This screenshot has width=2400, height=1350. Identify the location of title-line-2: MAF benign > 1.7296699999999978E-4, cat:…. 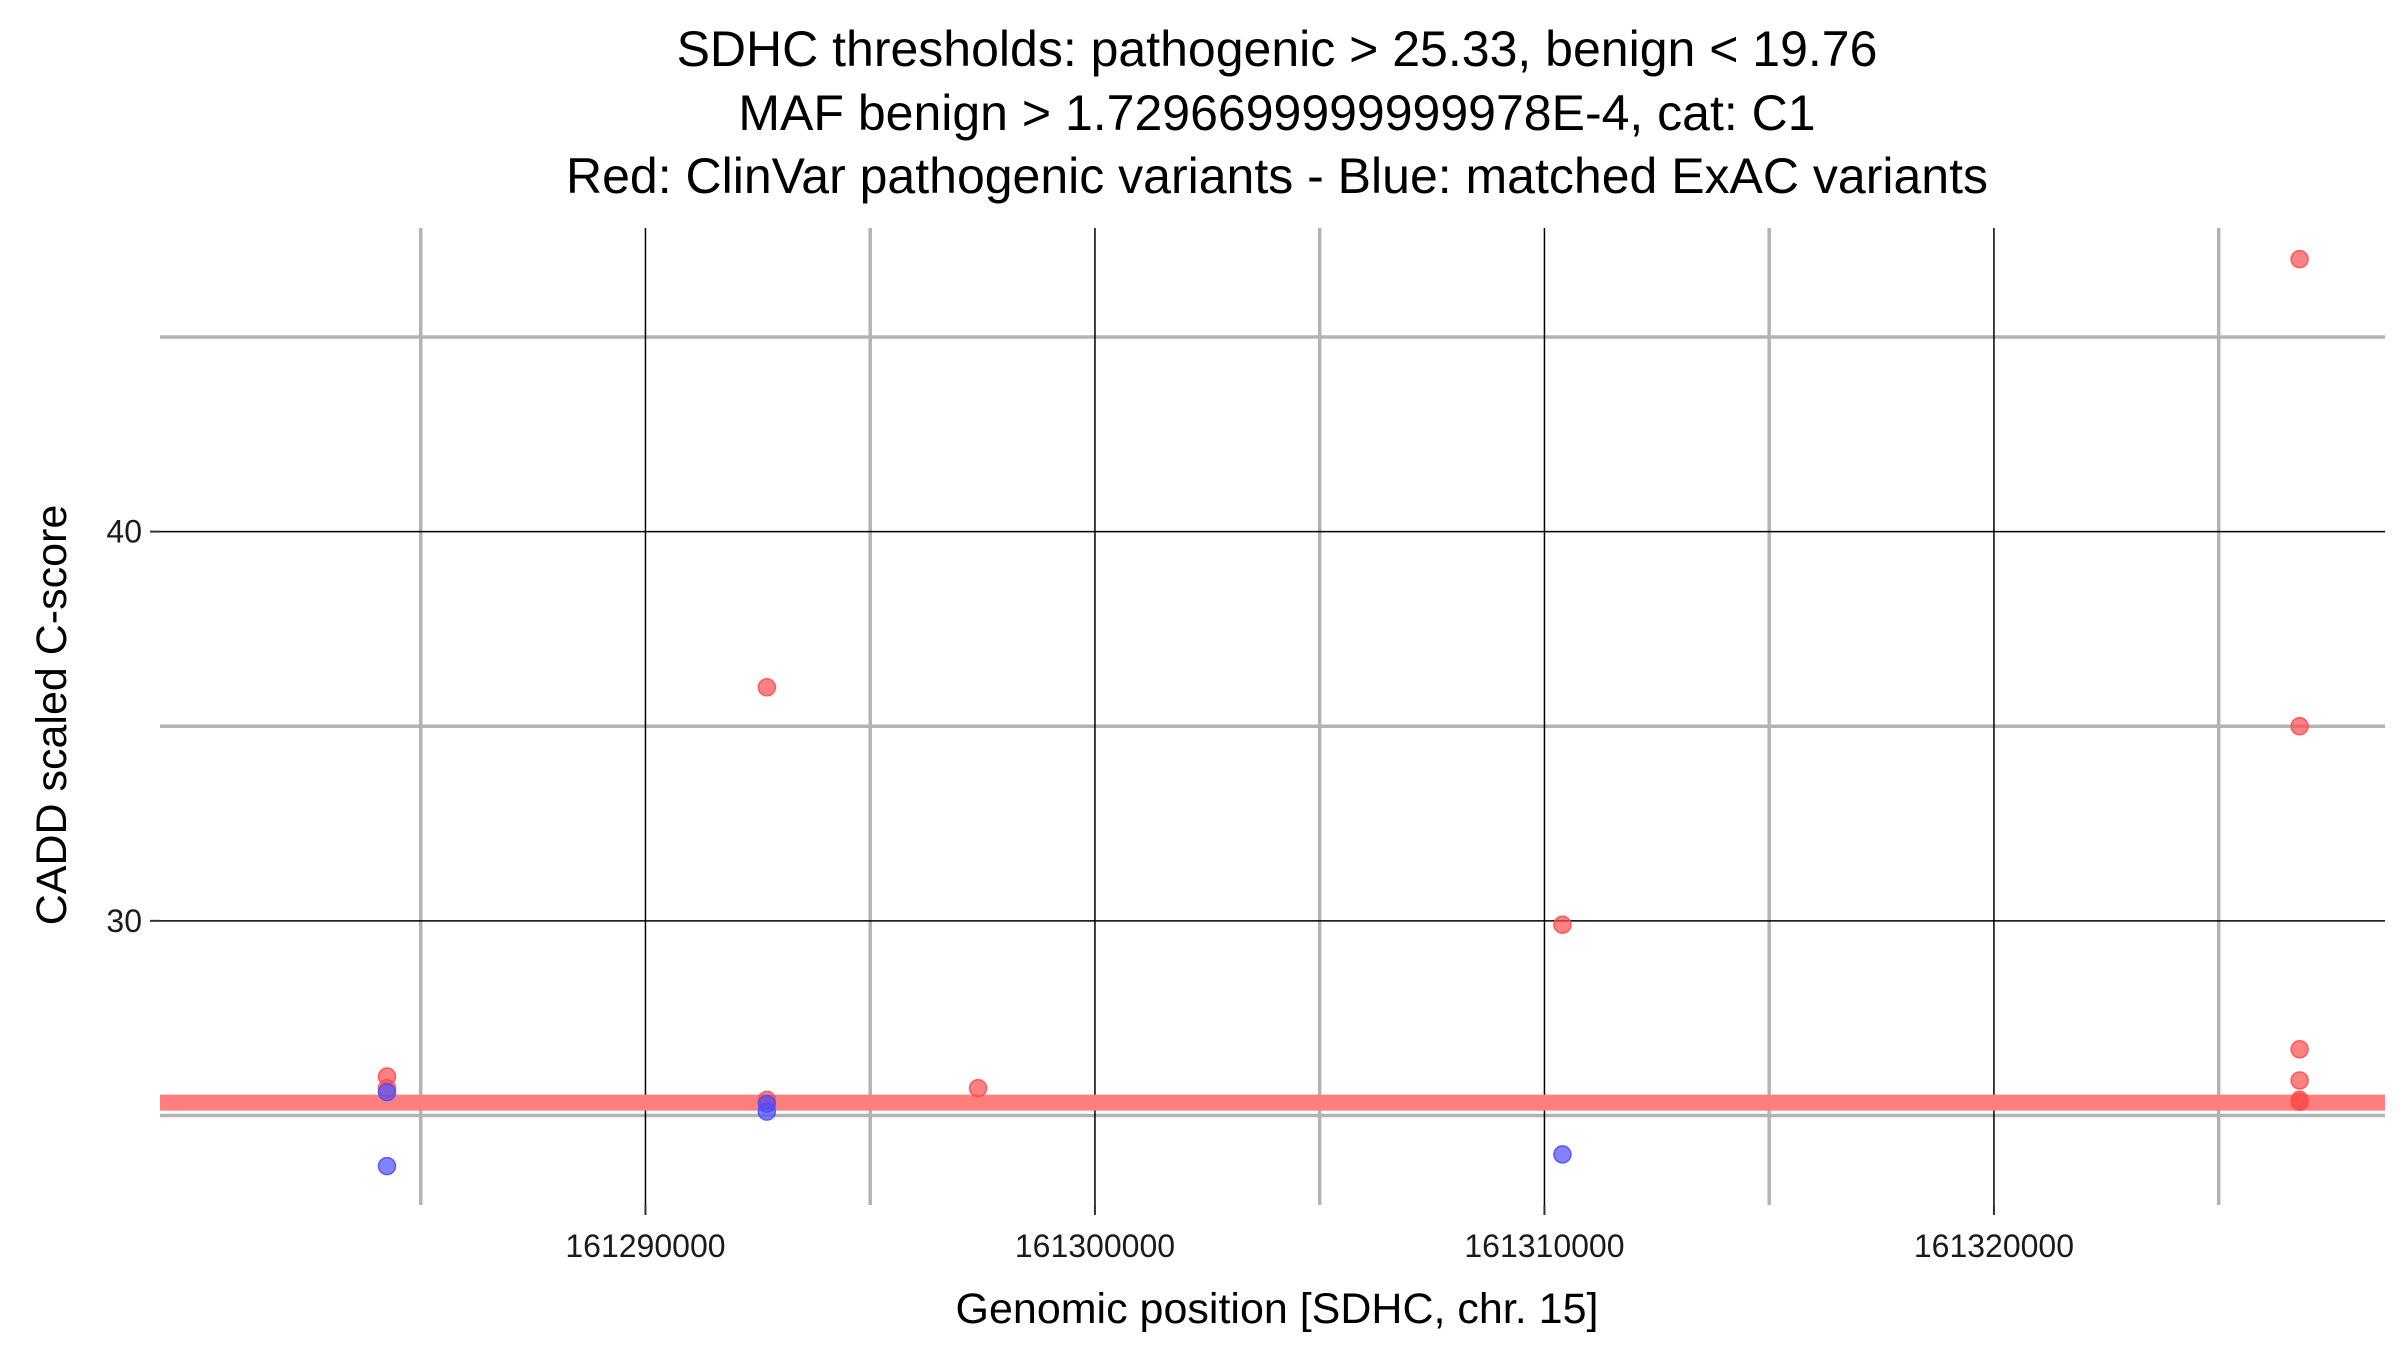
(1276, 113).